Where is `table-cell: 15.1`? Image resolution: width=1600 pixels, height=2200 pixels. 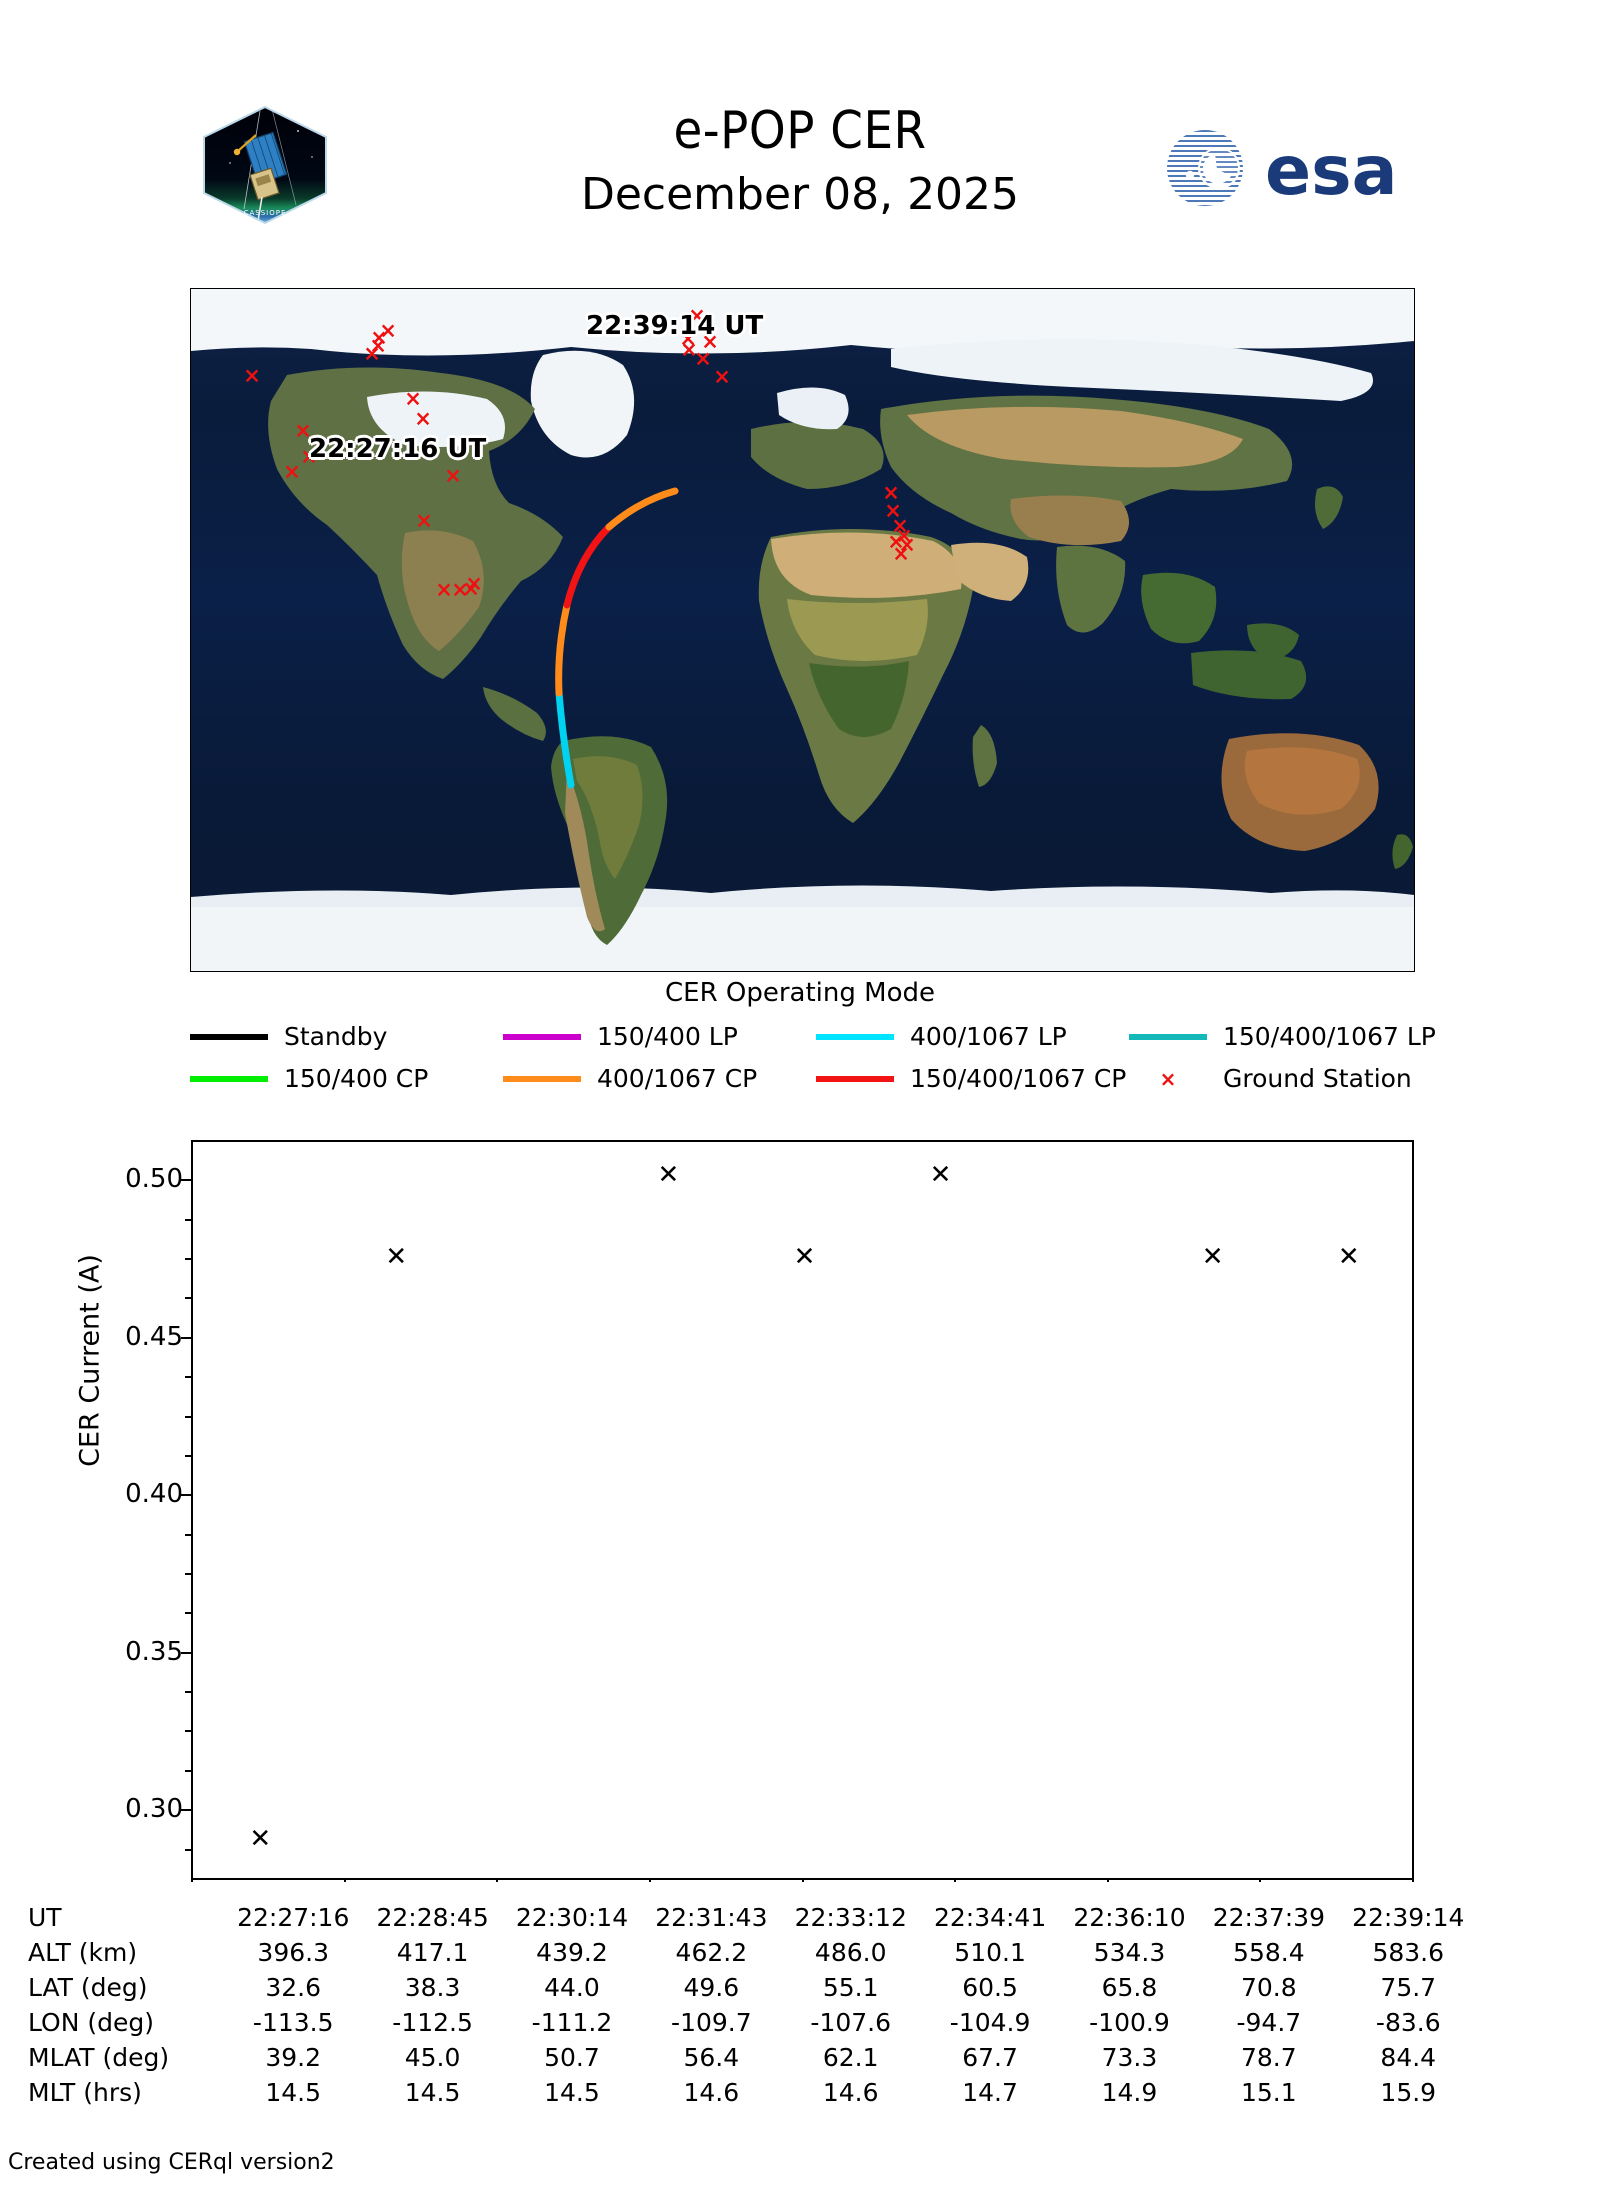 table-cell: 15.1 is located at coordinates (1269, 2092).